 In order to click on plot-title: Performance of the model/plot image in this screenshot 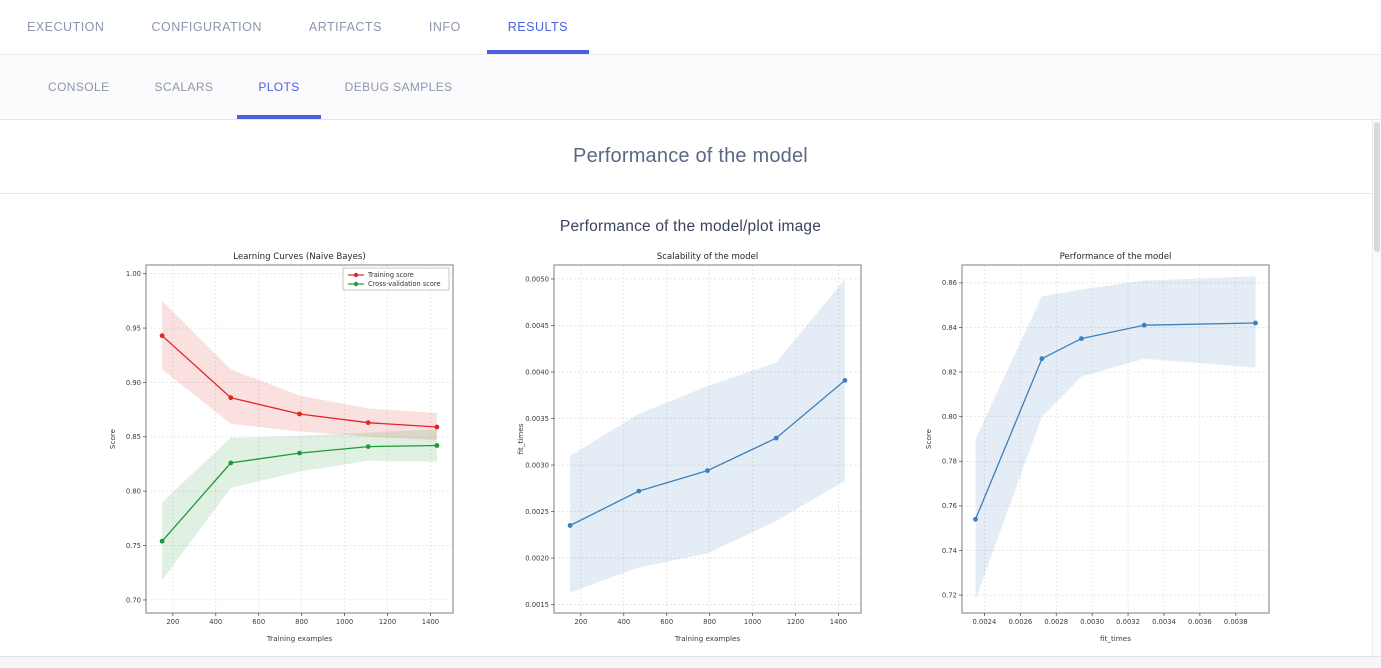, I will do `click(690, 226)`.